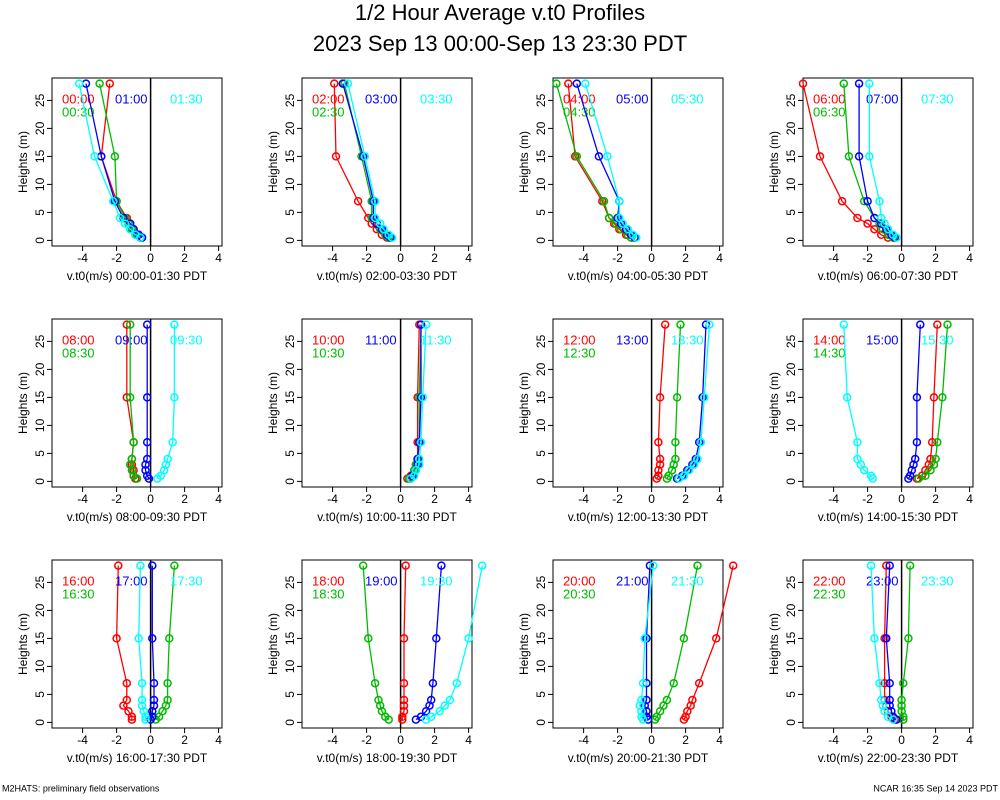  What do you see at coordinates (328, 339) in the screenshot?
I see `series-label: 10:00` at bounding box center [328, 339].